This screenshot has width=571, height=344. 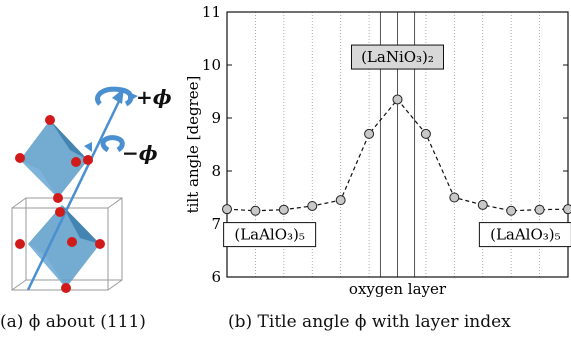 What do you see at coordinates (211, 65) in the screenshot?
I see `y-tick-label: 10` at bounding box center [211, 65].